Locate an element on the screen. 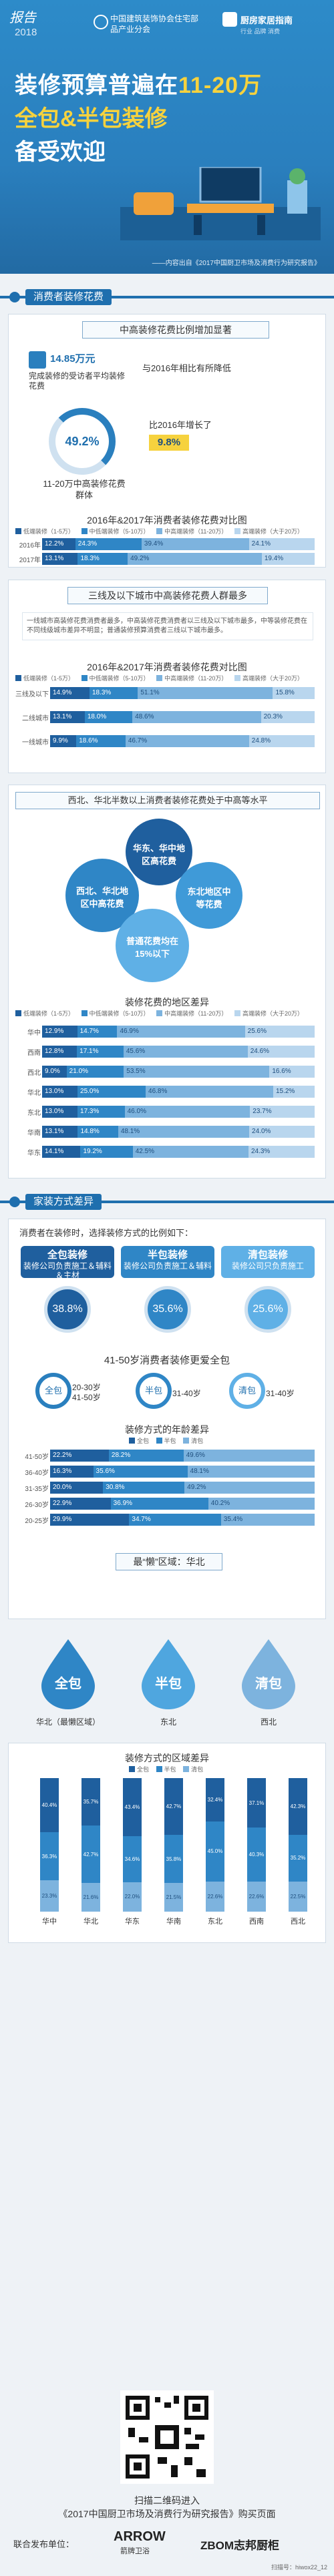  bar-row: 41-50岁 22.2% 28.2% 49.6% is located at coordinates (167, 1456).